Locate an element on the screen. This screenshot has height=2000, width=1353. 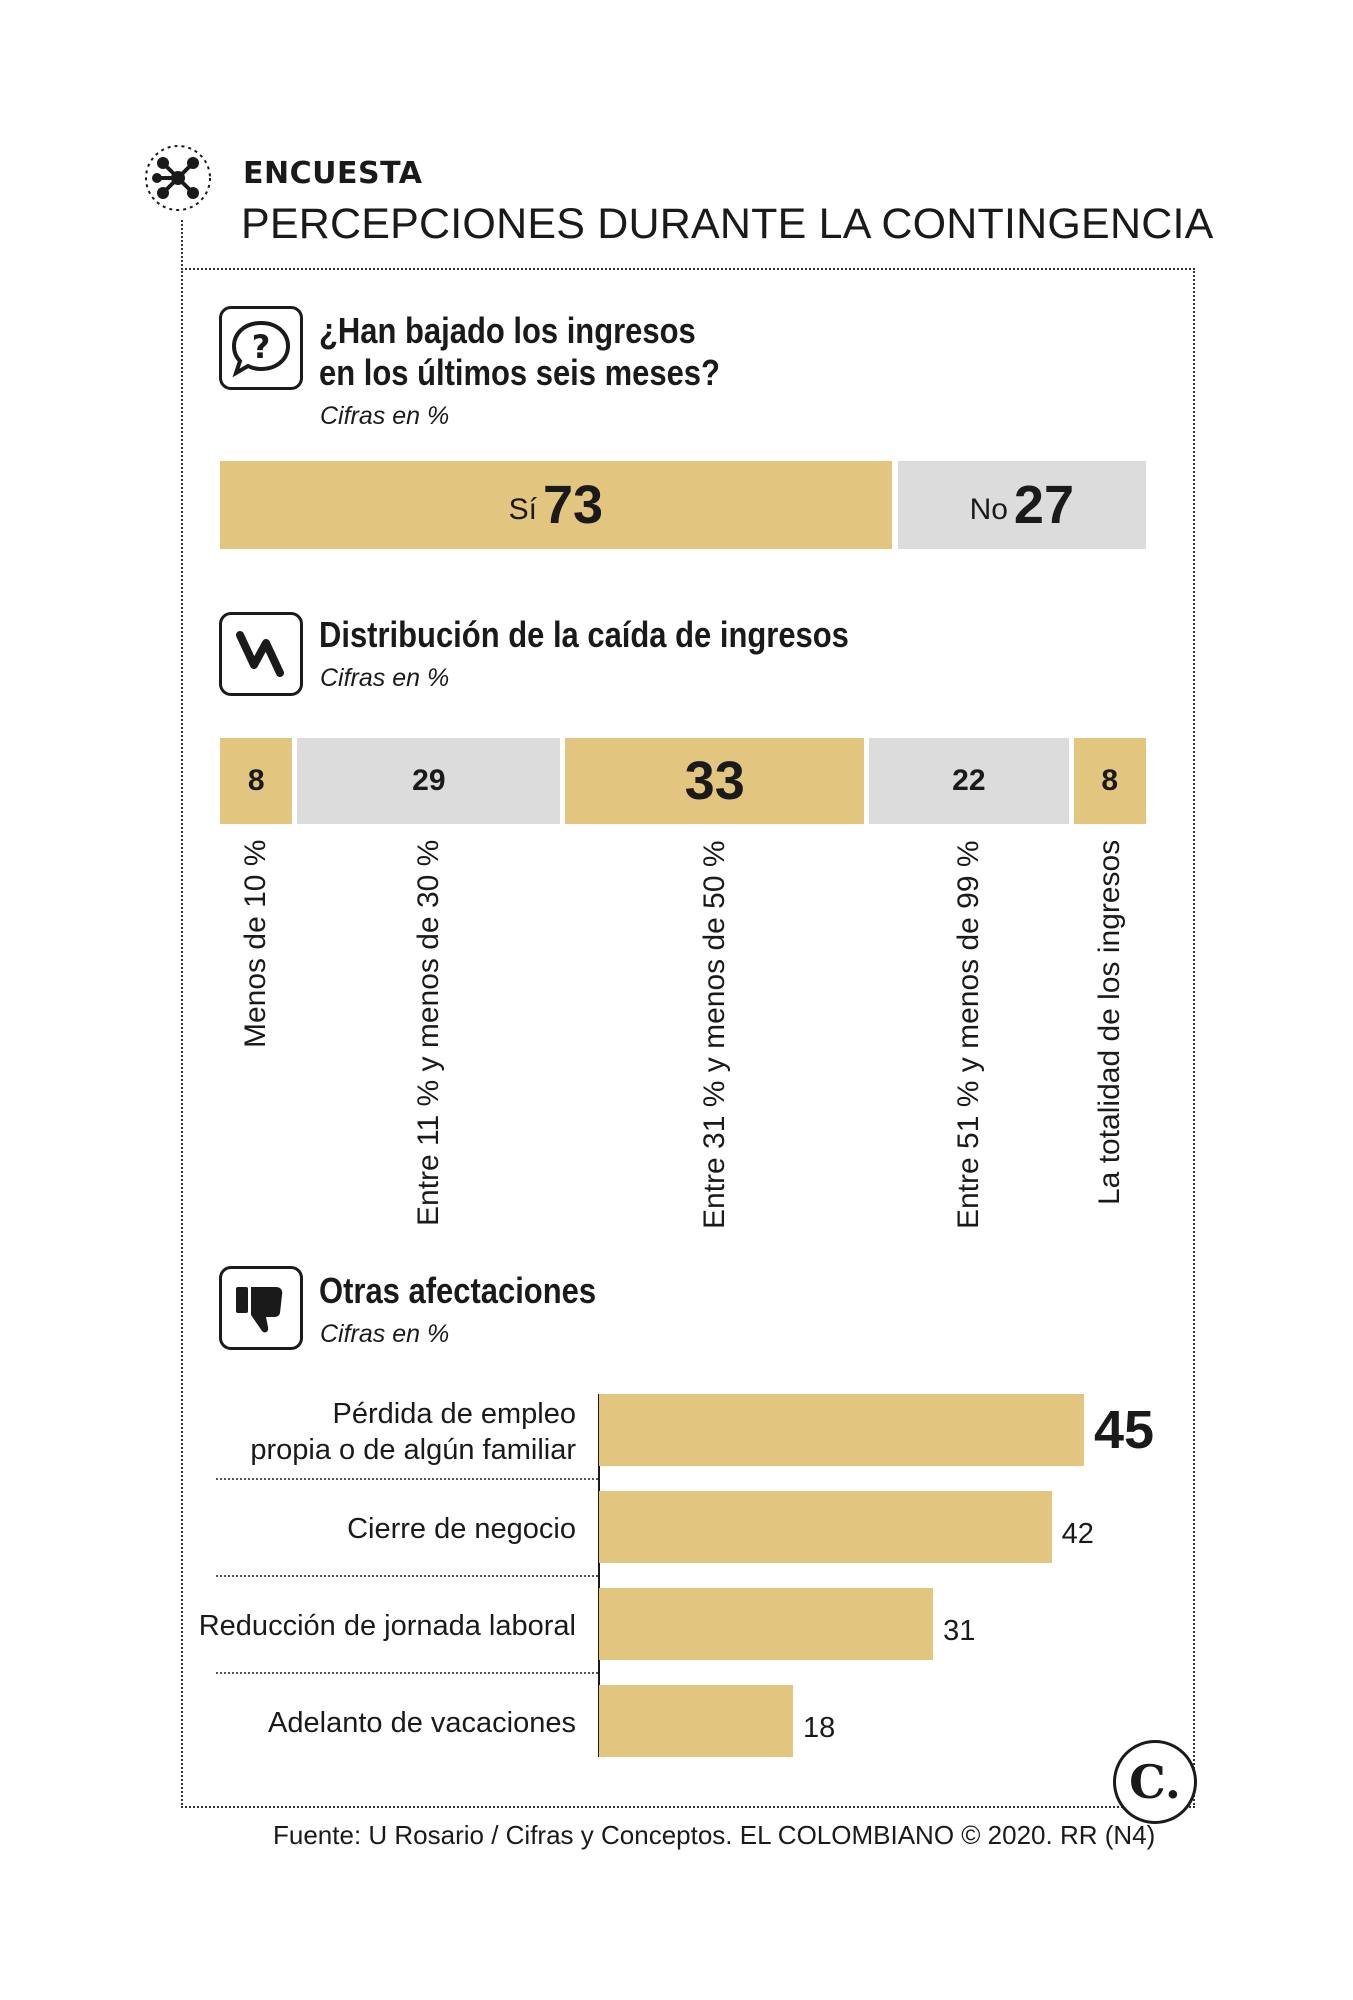
bar-label-line: Pérdida de empleo is located at coordinates (454, 1414).